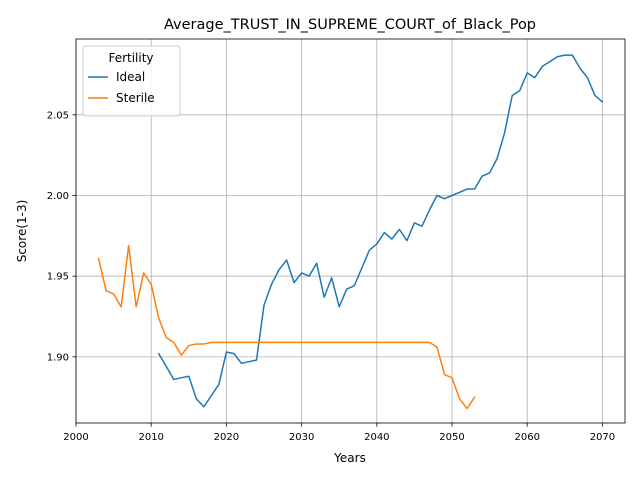  I want to click on legend: Fertility Ideal Sterile, so click(131, 81).